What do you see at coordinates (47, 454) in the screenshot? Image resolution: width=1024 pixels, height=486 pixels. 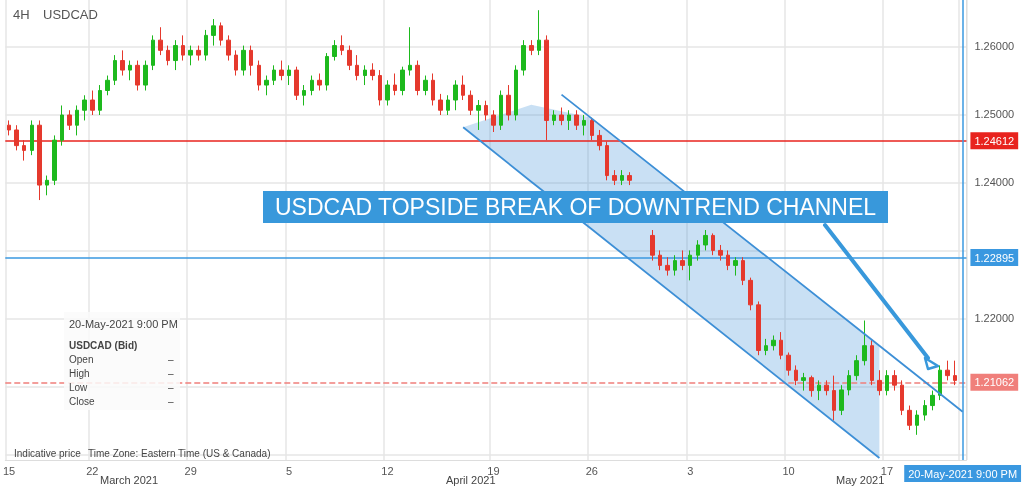 I see `annotation: Indicative price` at bounding box center [47, 454].